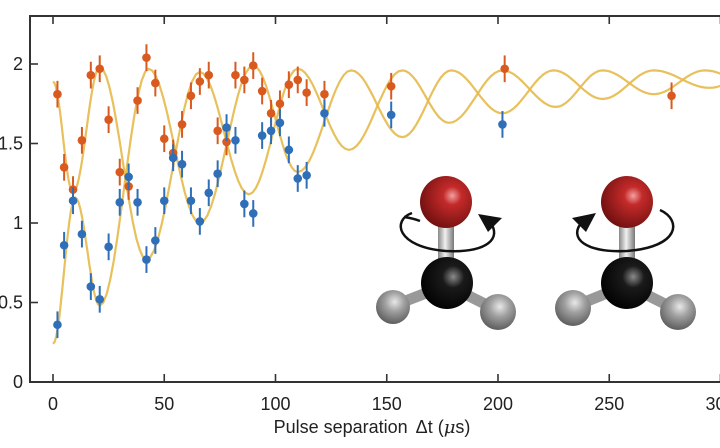  Describe the element at coordinates (18, 64) in the screenshot. I see `y-tick-label: 2` at that location.